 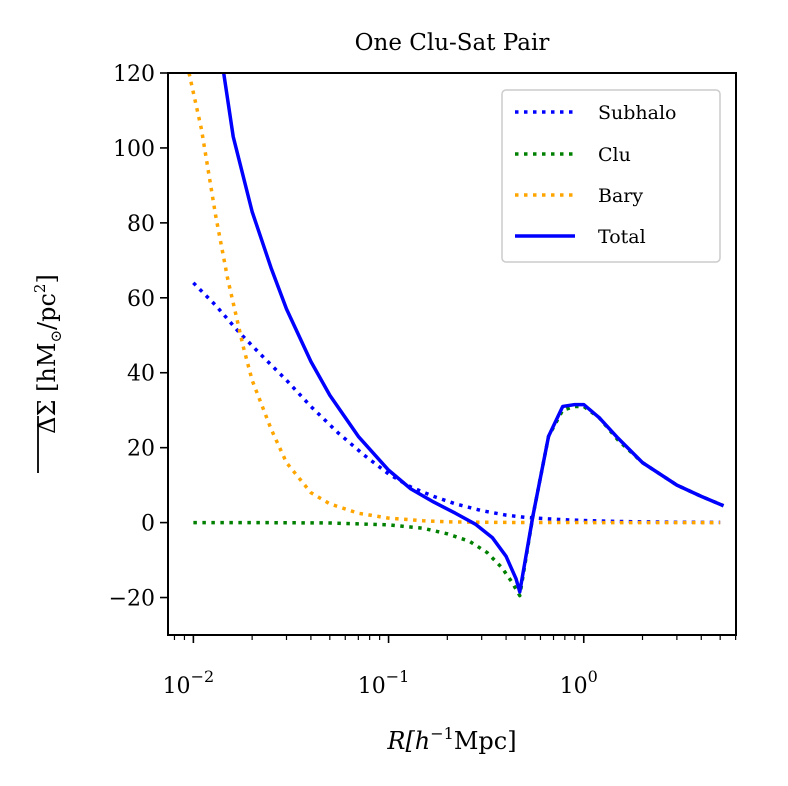 What do you see at coordinates (141, 374) in the screenshot?
I see `y-tick-label: 40` at bounding box center [141, 374].